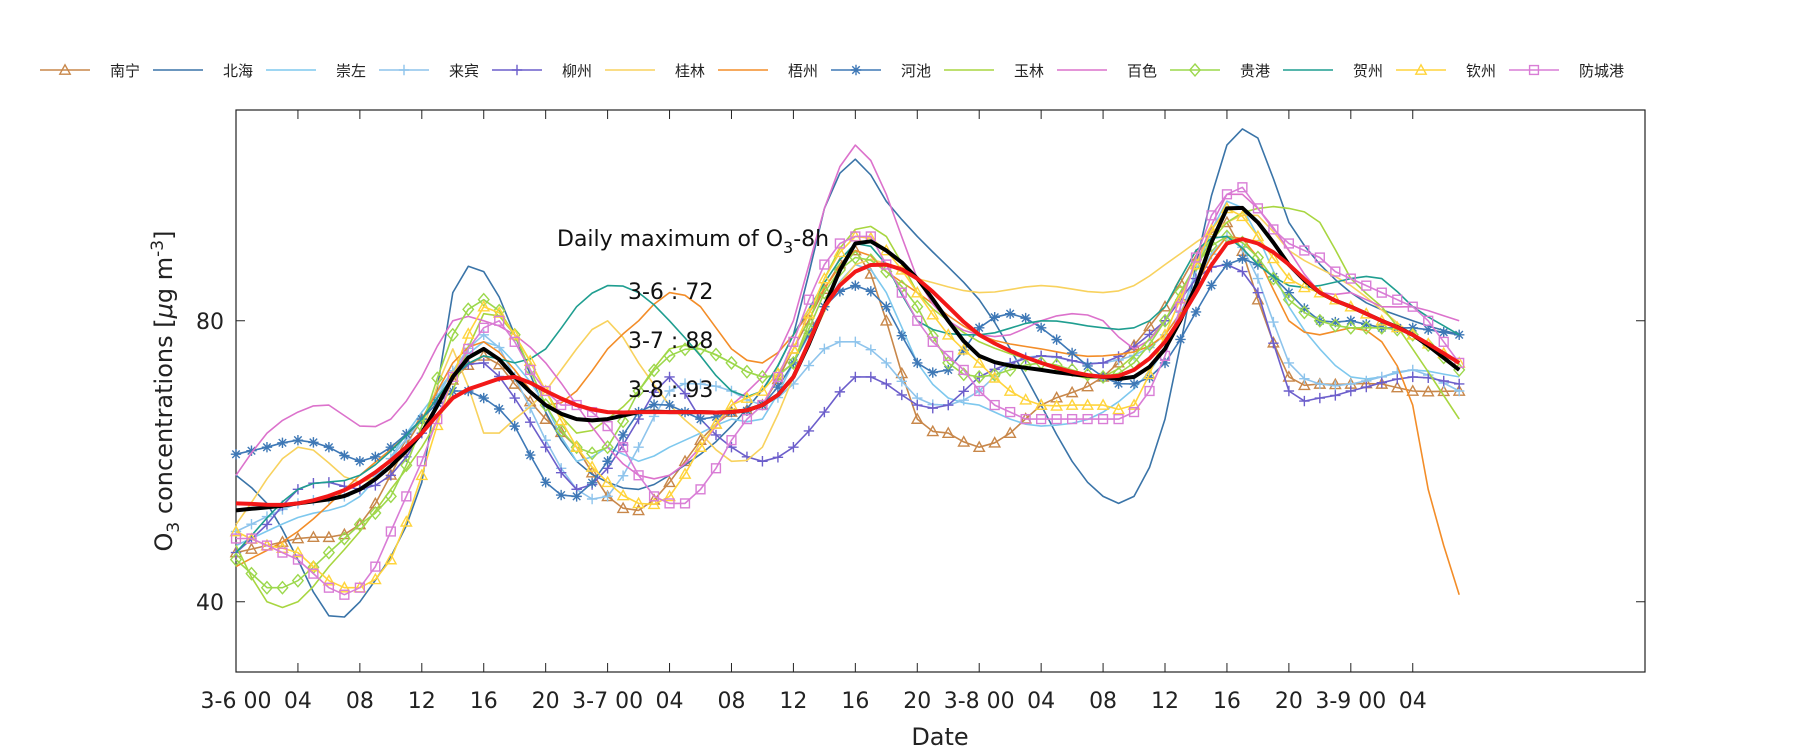 The height and width of the screenshot is (750, 1800). I want to click on legend-label: 来宾, so click(464, 71).